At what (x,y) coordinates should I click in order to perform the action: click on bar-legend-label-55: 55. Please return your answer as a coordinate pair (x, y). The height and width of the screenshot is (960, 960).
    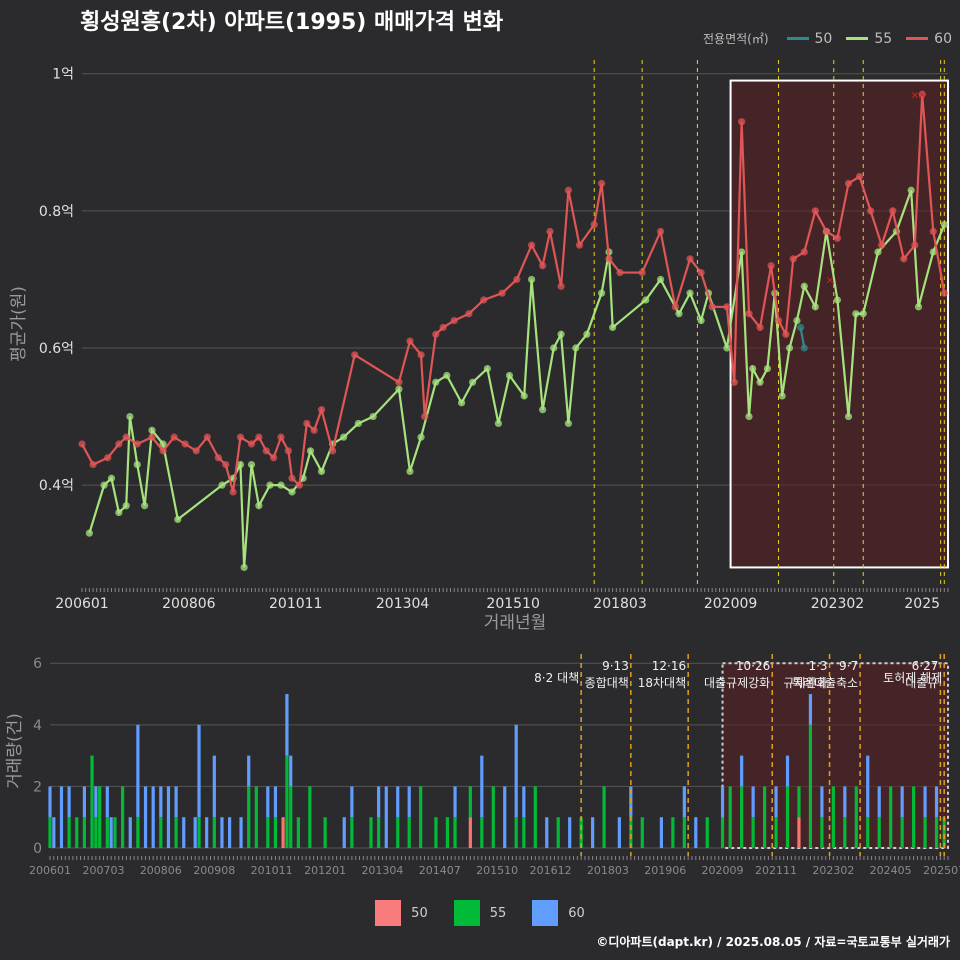
    Looking at the image, I should click on (498, 913).